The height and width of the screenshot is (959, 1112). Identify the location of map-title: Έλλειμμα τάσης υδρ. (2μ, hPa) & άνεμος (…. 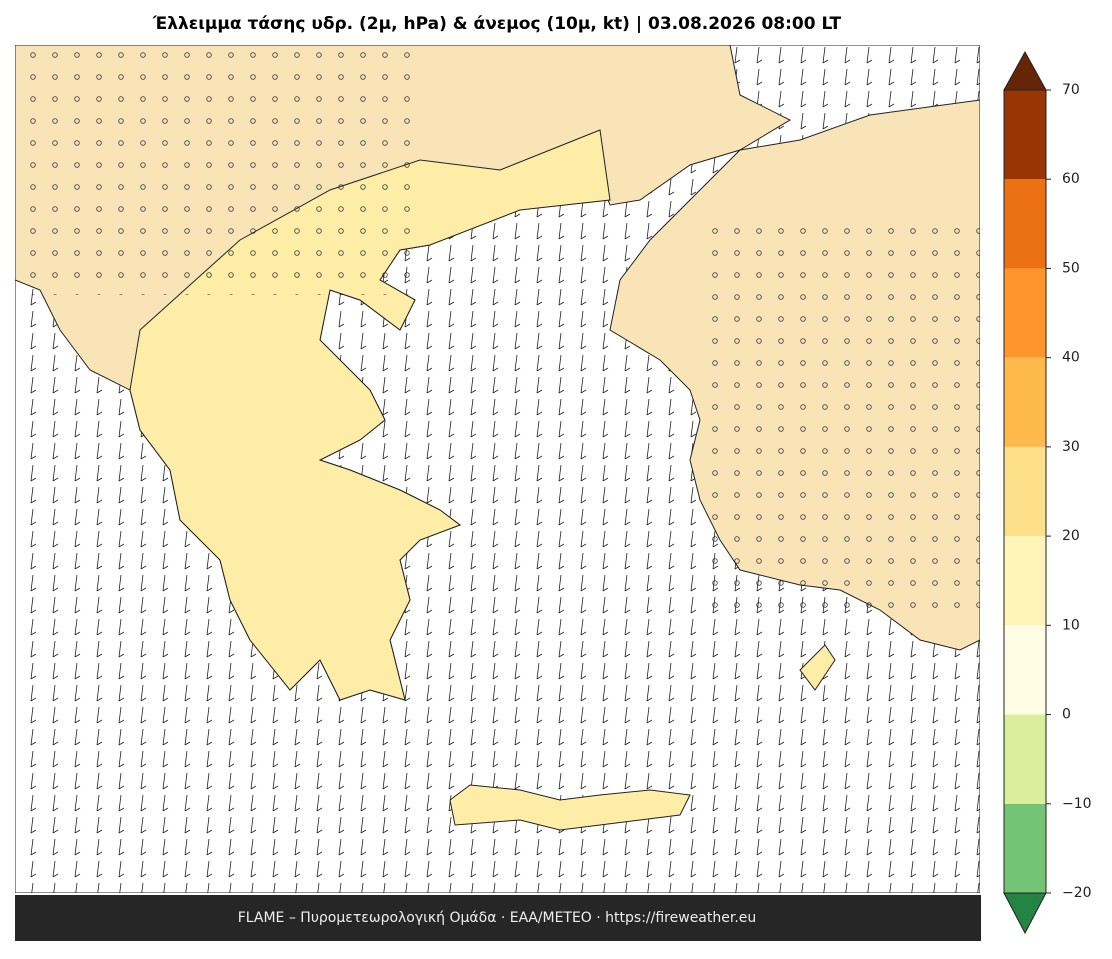
(497, 24).